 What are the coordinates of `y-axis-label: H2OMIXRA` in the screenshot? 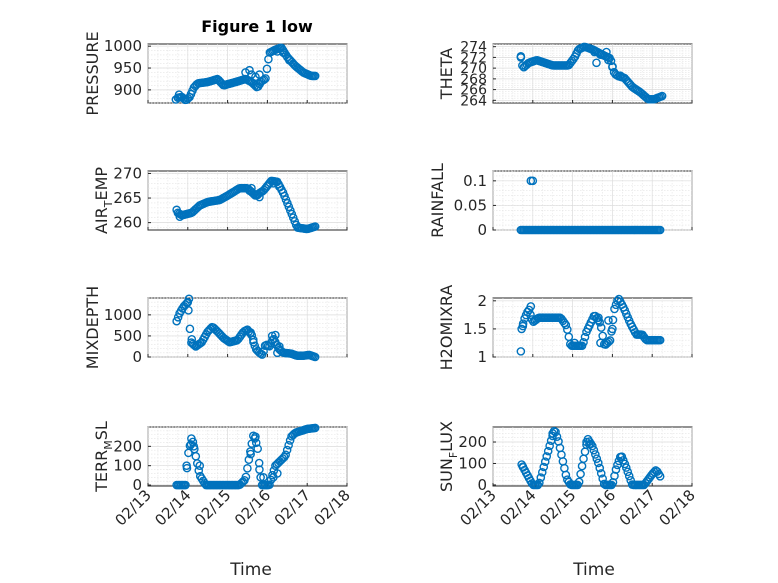 It's located at (446, 328).